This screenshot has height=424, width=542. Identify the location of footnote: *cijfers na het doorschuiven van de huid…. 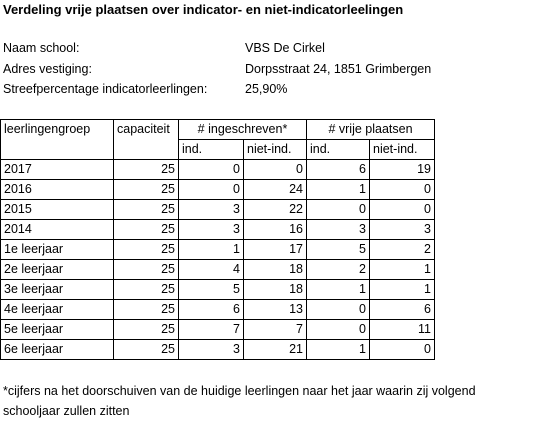
(239, 391).